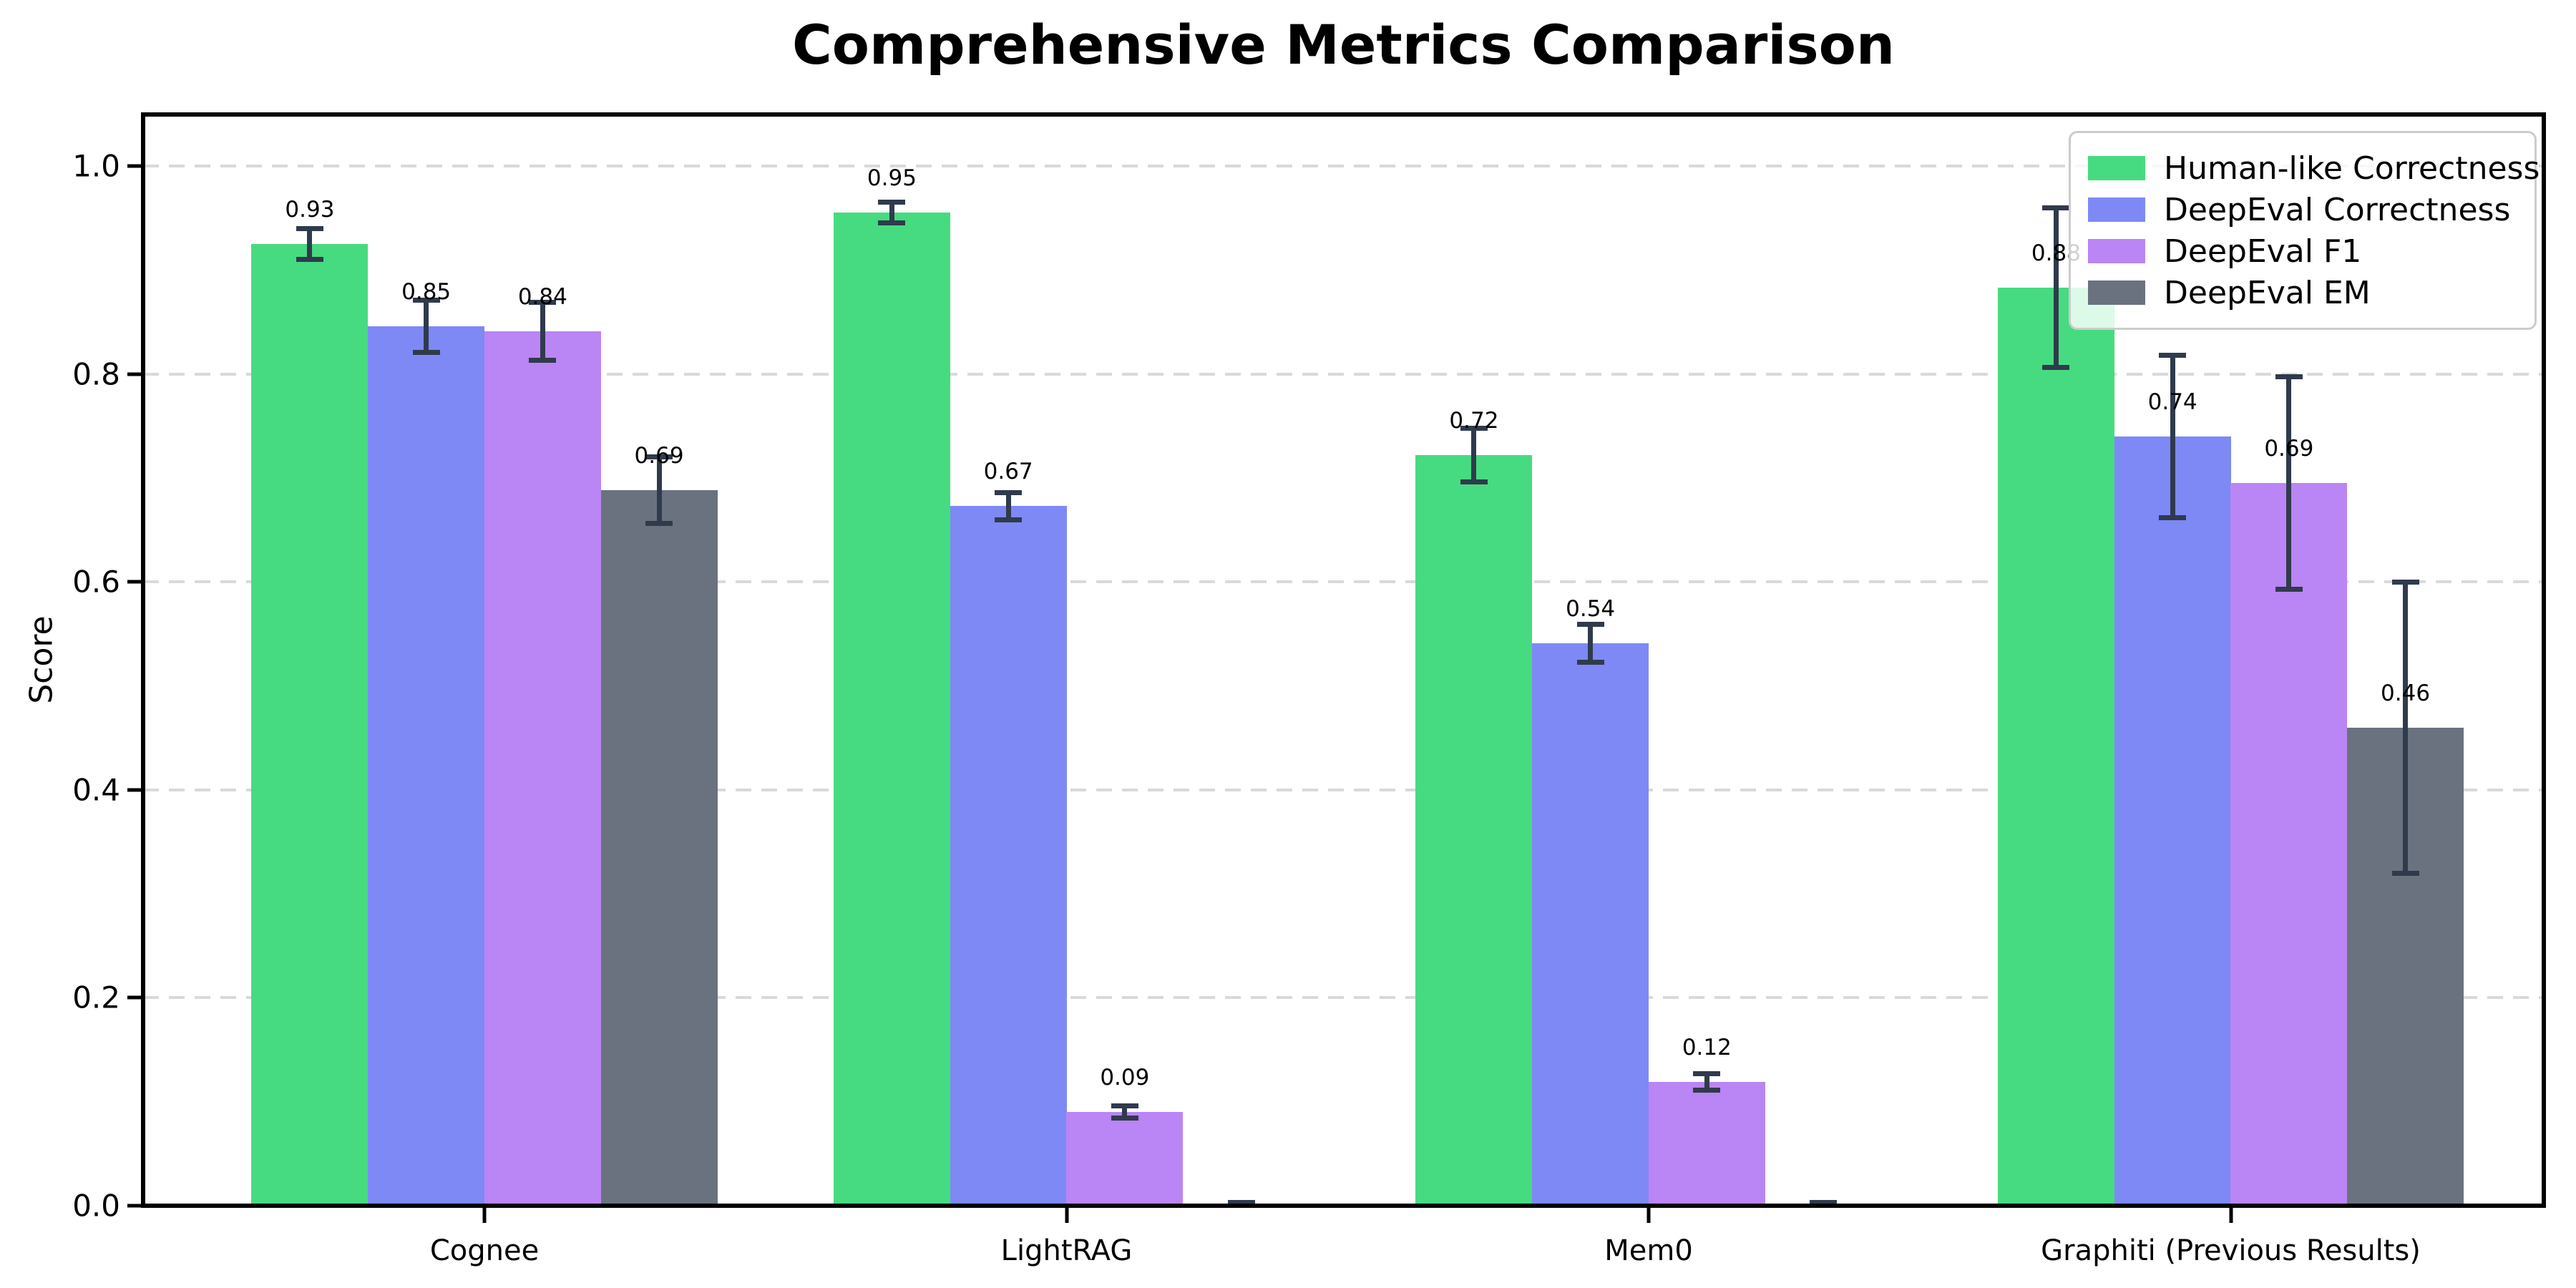 This screenshot has width=2576, height=1288. I want to click on bar-value-label: 0.54, so click(1591, 608).